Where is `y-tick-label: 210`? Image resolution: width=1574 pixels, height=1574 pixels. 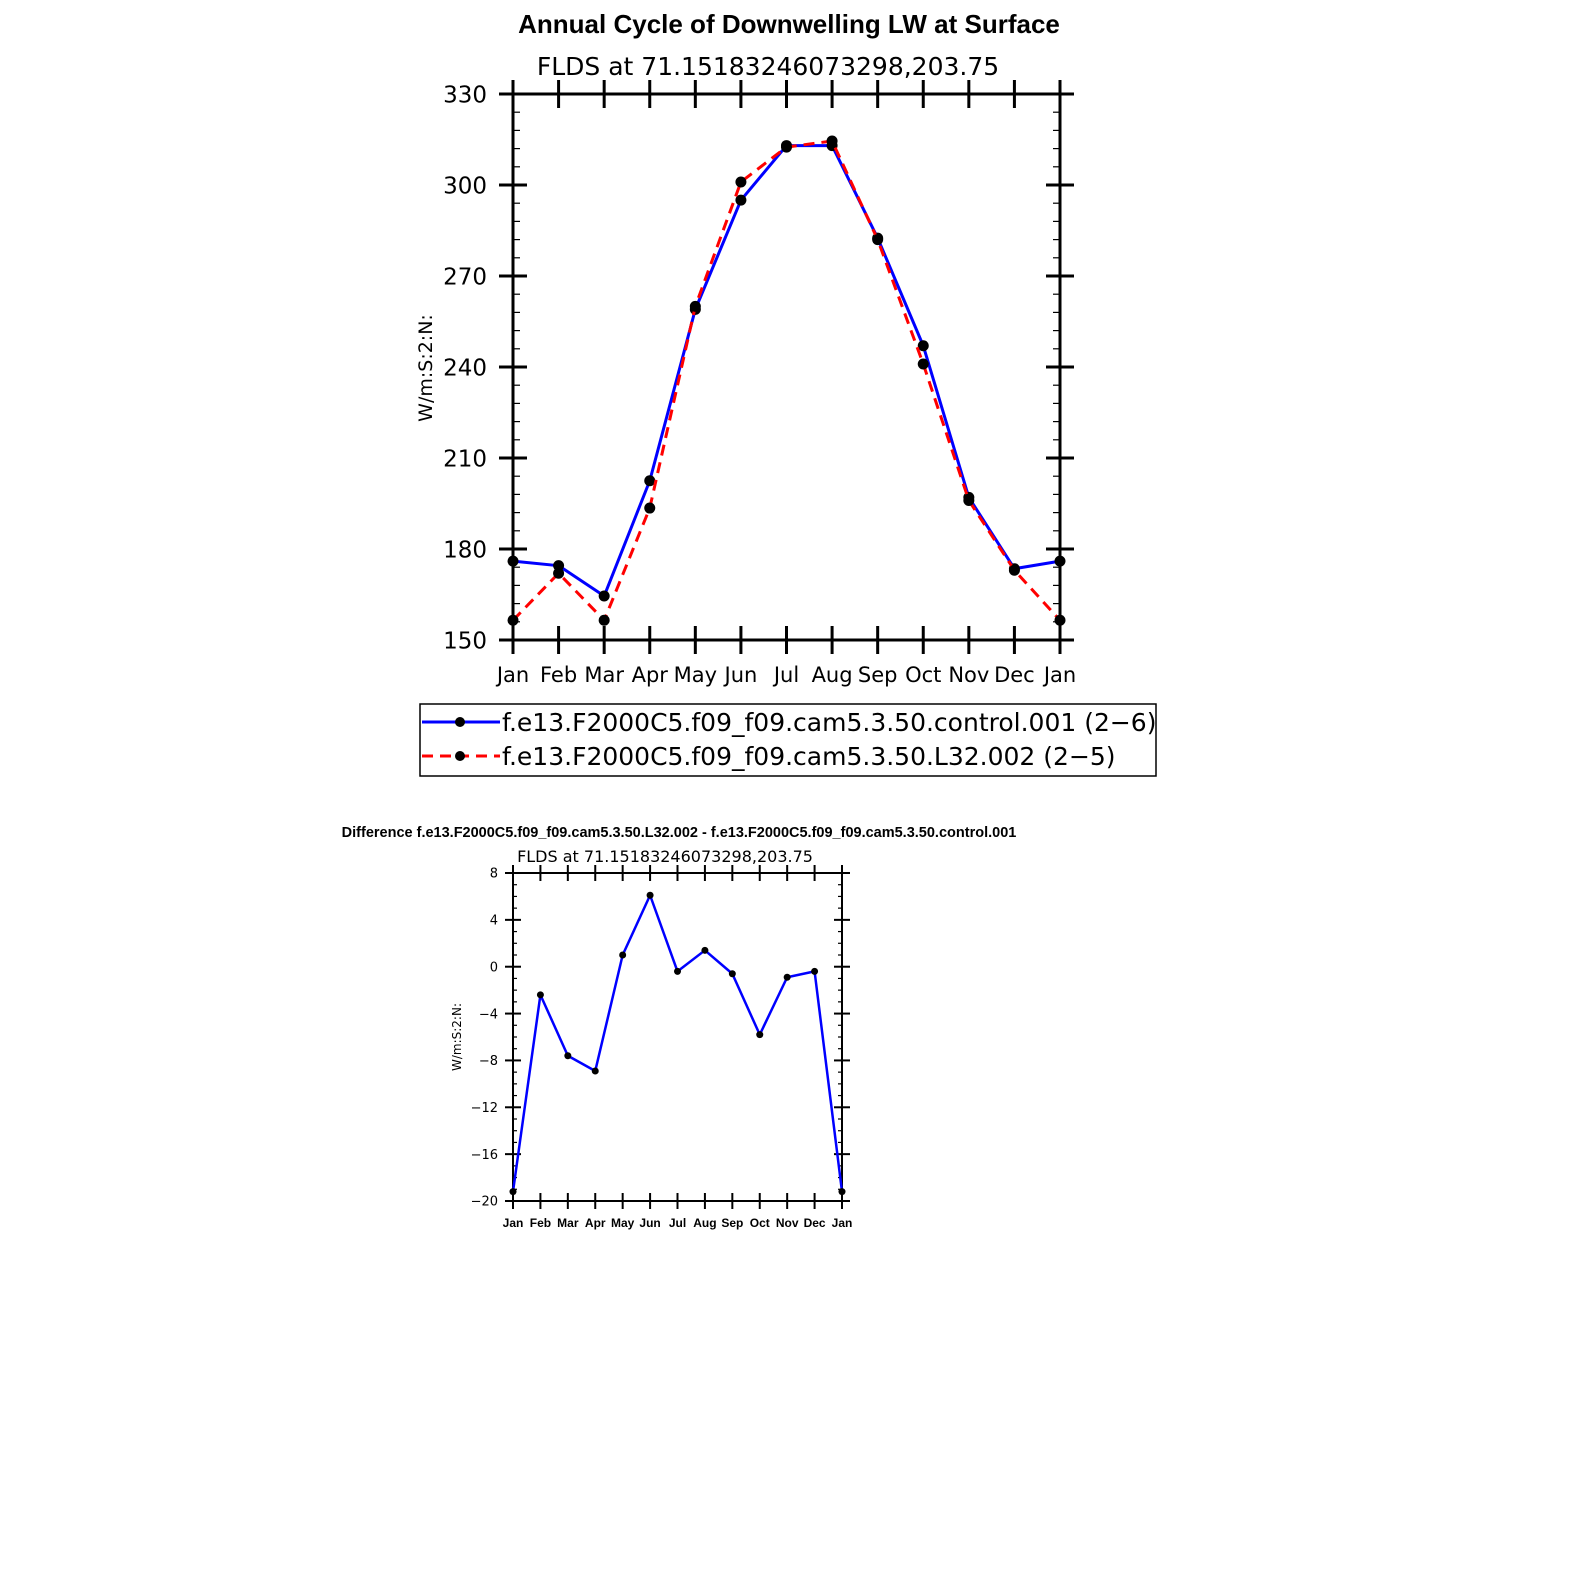 y-tick-label: 210 is located at coordinates (465, 459).